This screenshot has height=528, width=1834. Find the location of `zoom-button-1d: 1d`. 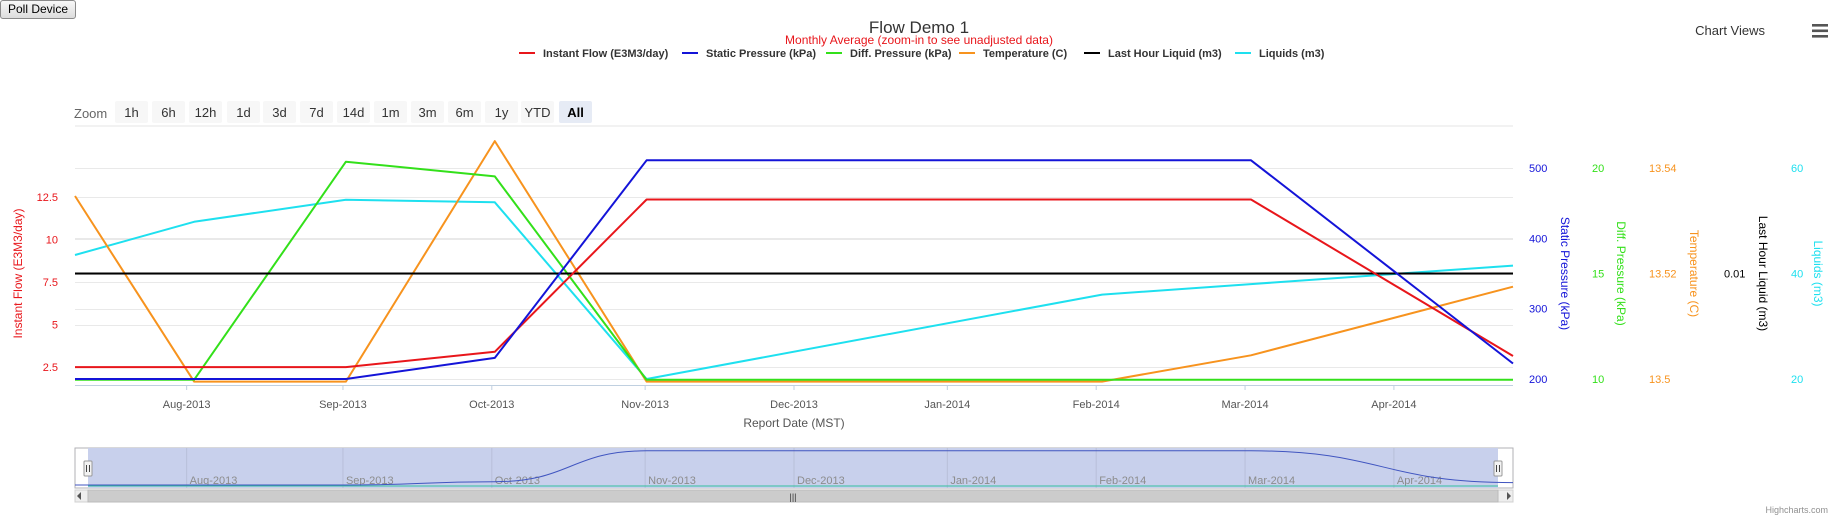

zoom-button-1d: 1d is located at coordinates (243, 112).